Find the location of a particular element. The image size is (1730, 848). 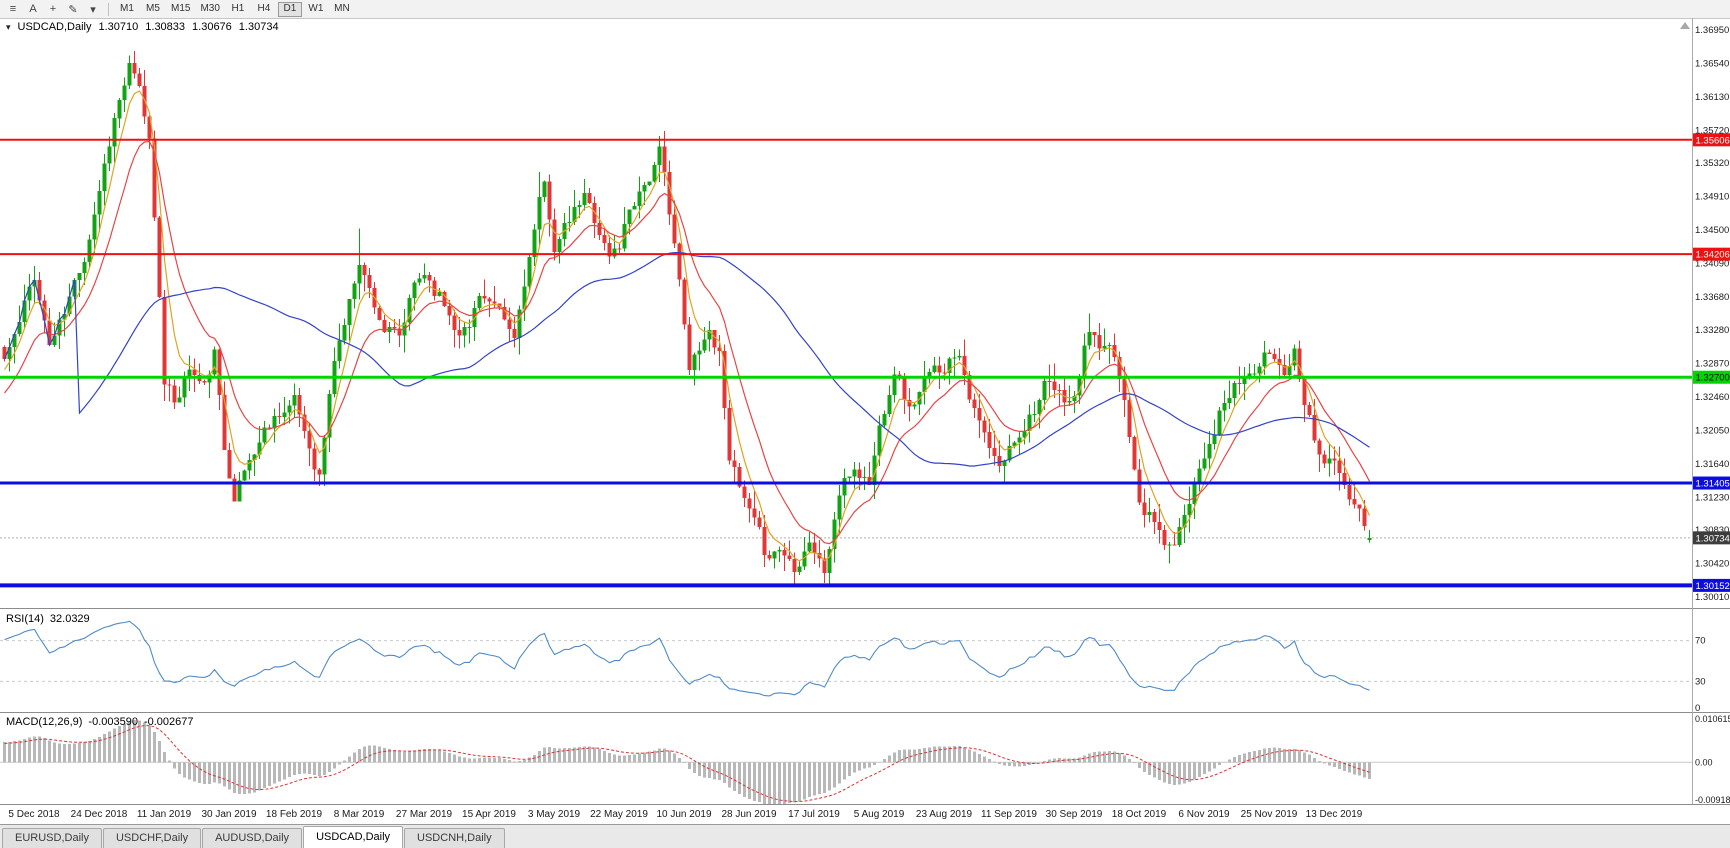

date-axis-label: 28 Jun 2019 is located at coordinates (749, 814).